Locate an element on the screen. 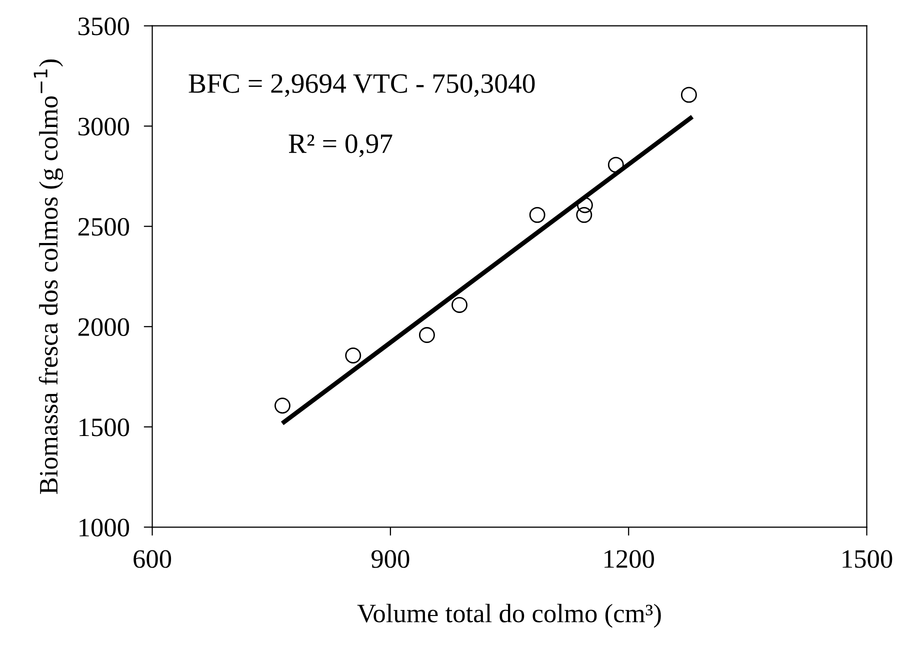 This screenshot has height=646, width=901. x-axis-title: Volume total do colmo (cm³) is located at coordinates (509, 616).